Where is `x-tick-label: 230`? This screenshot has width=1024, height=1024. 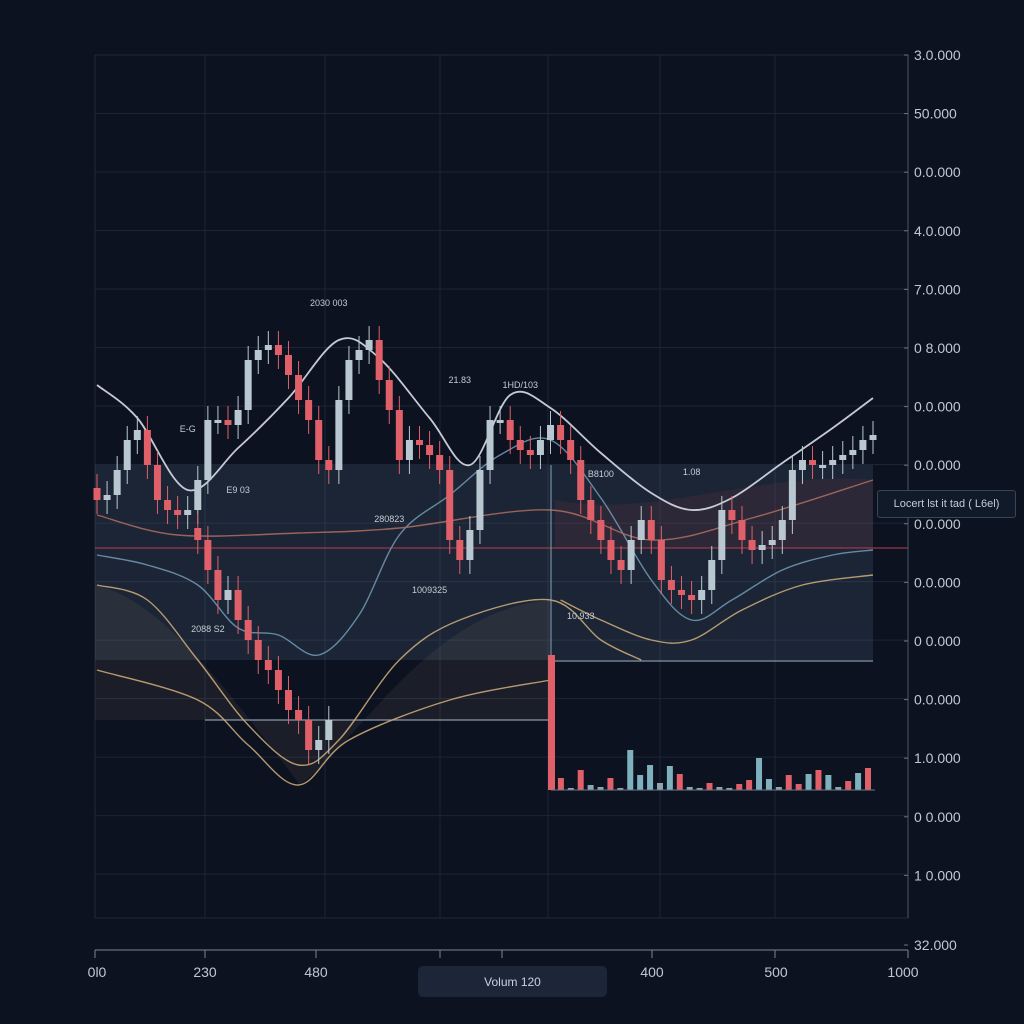 x-tick-label: 230 is located at coordinates (205, 972).